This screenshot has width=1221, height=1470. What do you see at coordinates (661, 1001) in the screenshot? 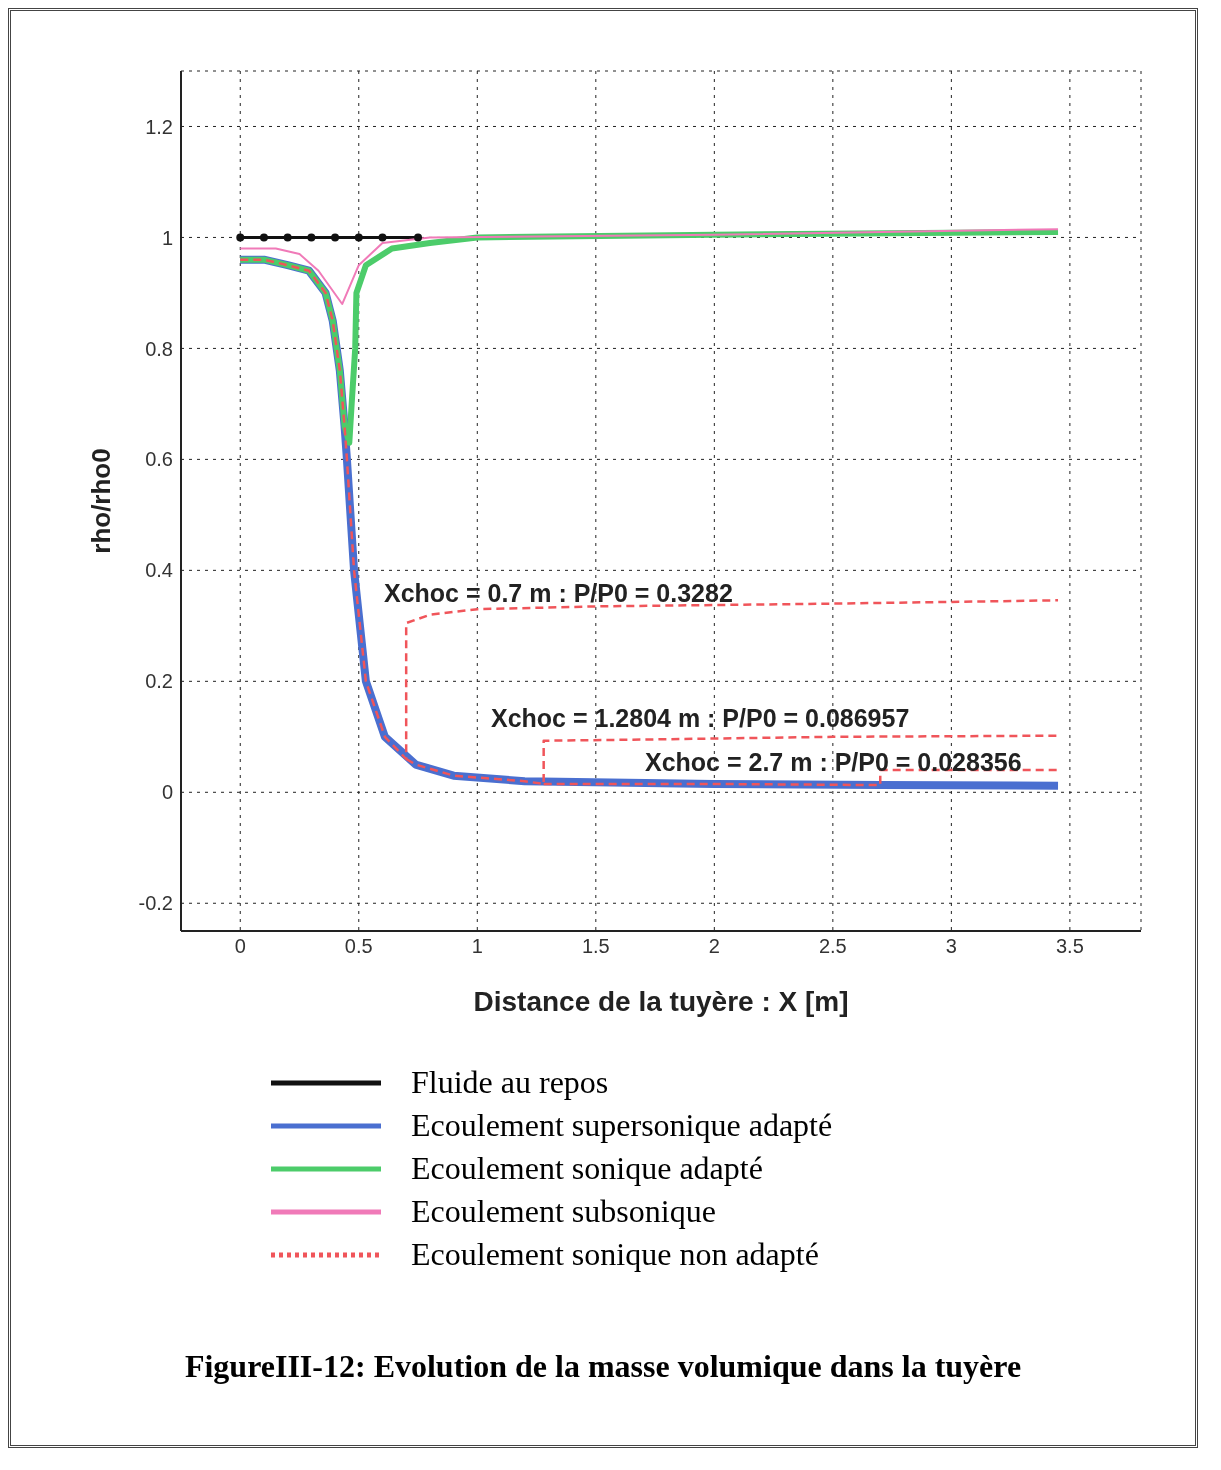
I see `x-axis-title: Distance de la tuyère : X [m]` at bounding box center [661, 1001].